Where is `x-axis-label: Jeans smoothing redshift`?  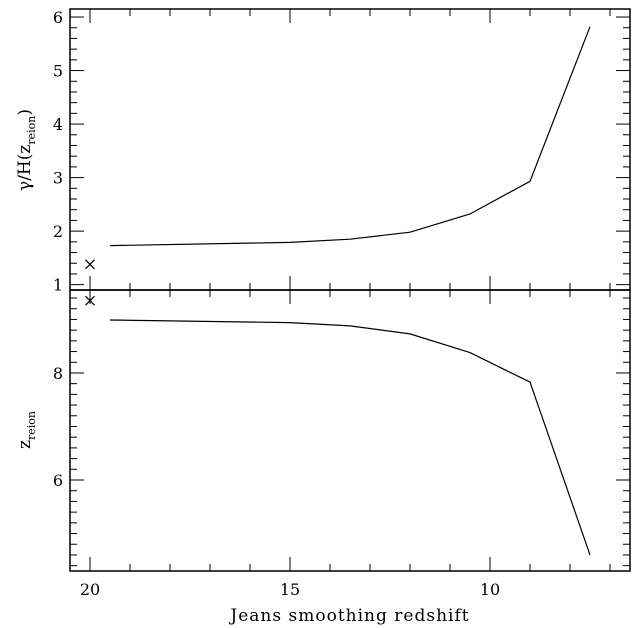
x-axis-label: Jeans smoothing redshift is located at coordinates (348, 616).